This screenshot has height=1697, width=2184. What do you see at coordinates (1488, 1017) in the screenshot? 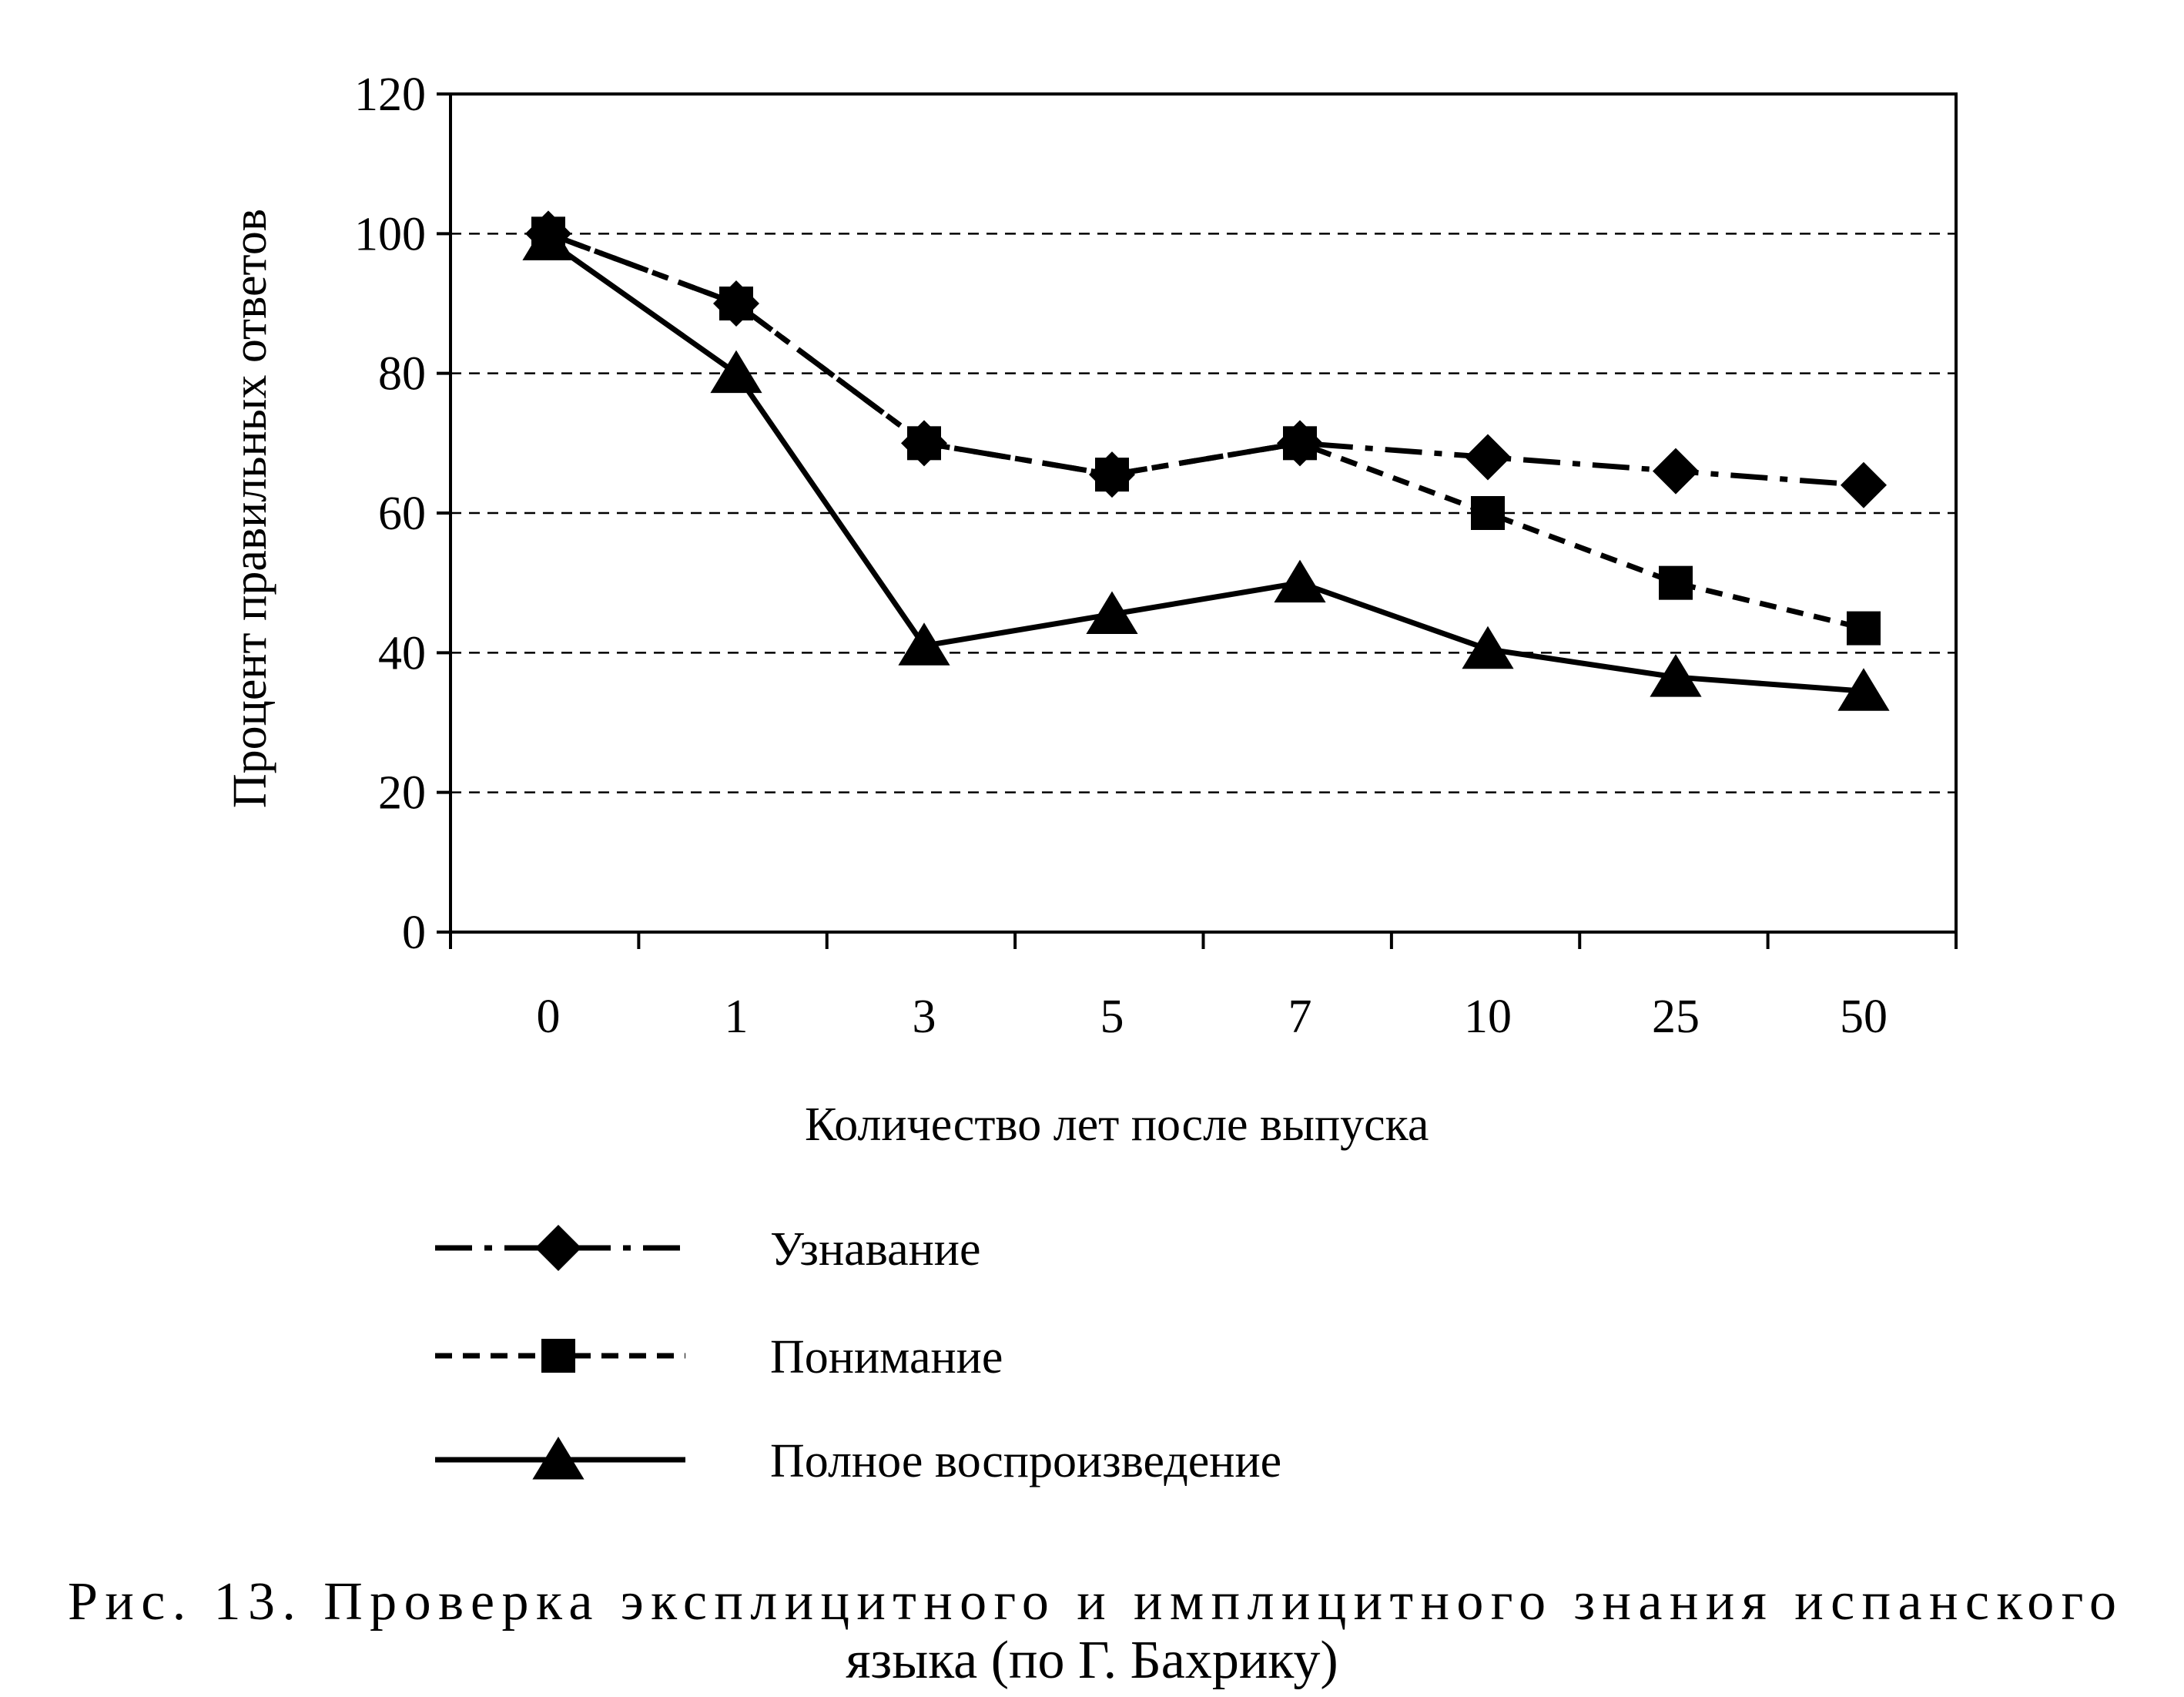
I see `x-tick-label-10: 10` at bounding box center [1488, 1017].